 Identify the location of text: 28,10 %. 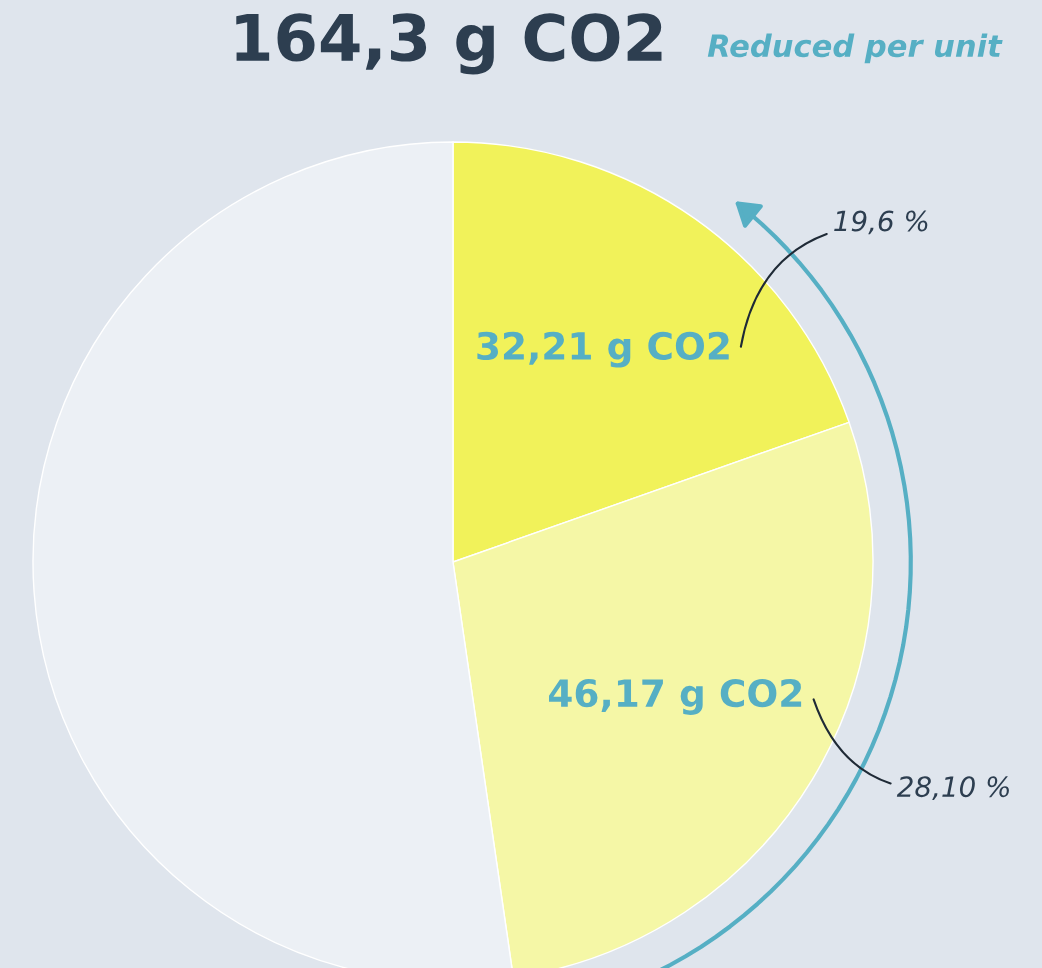
(952, 788).